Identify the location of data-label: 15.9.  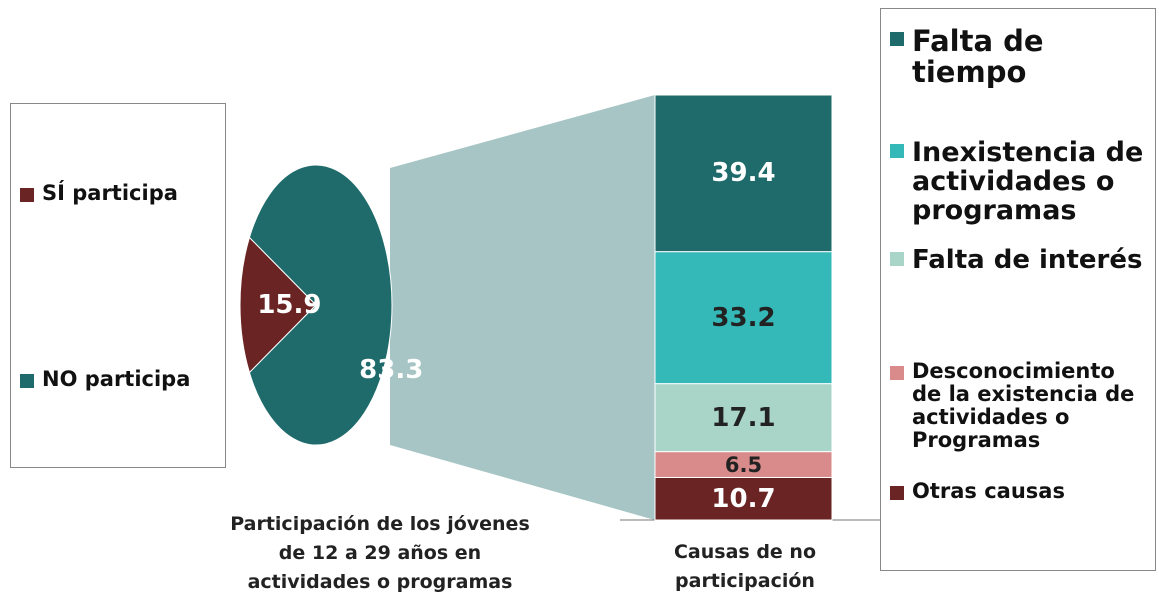
(289, 305).